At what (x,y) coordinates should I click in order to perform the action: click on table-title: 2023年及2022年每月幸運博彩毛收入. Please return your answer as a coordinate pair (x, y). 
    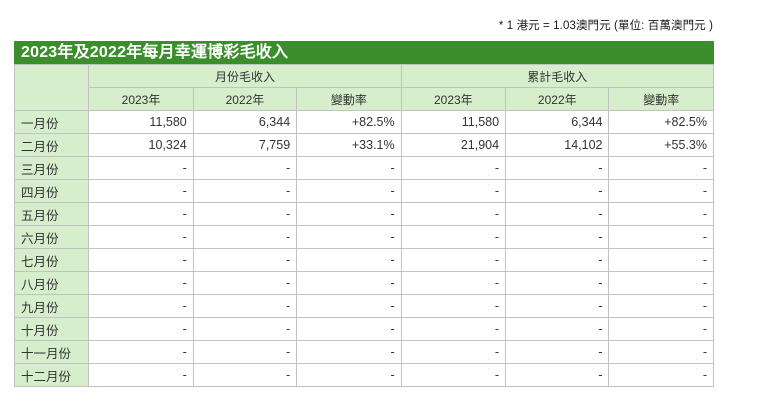
    Looking at the image, I should click on (364, 52).